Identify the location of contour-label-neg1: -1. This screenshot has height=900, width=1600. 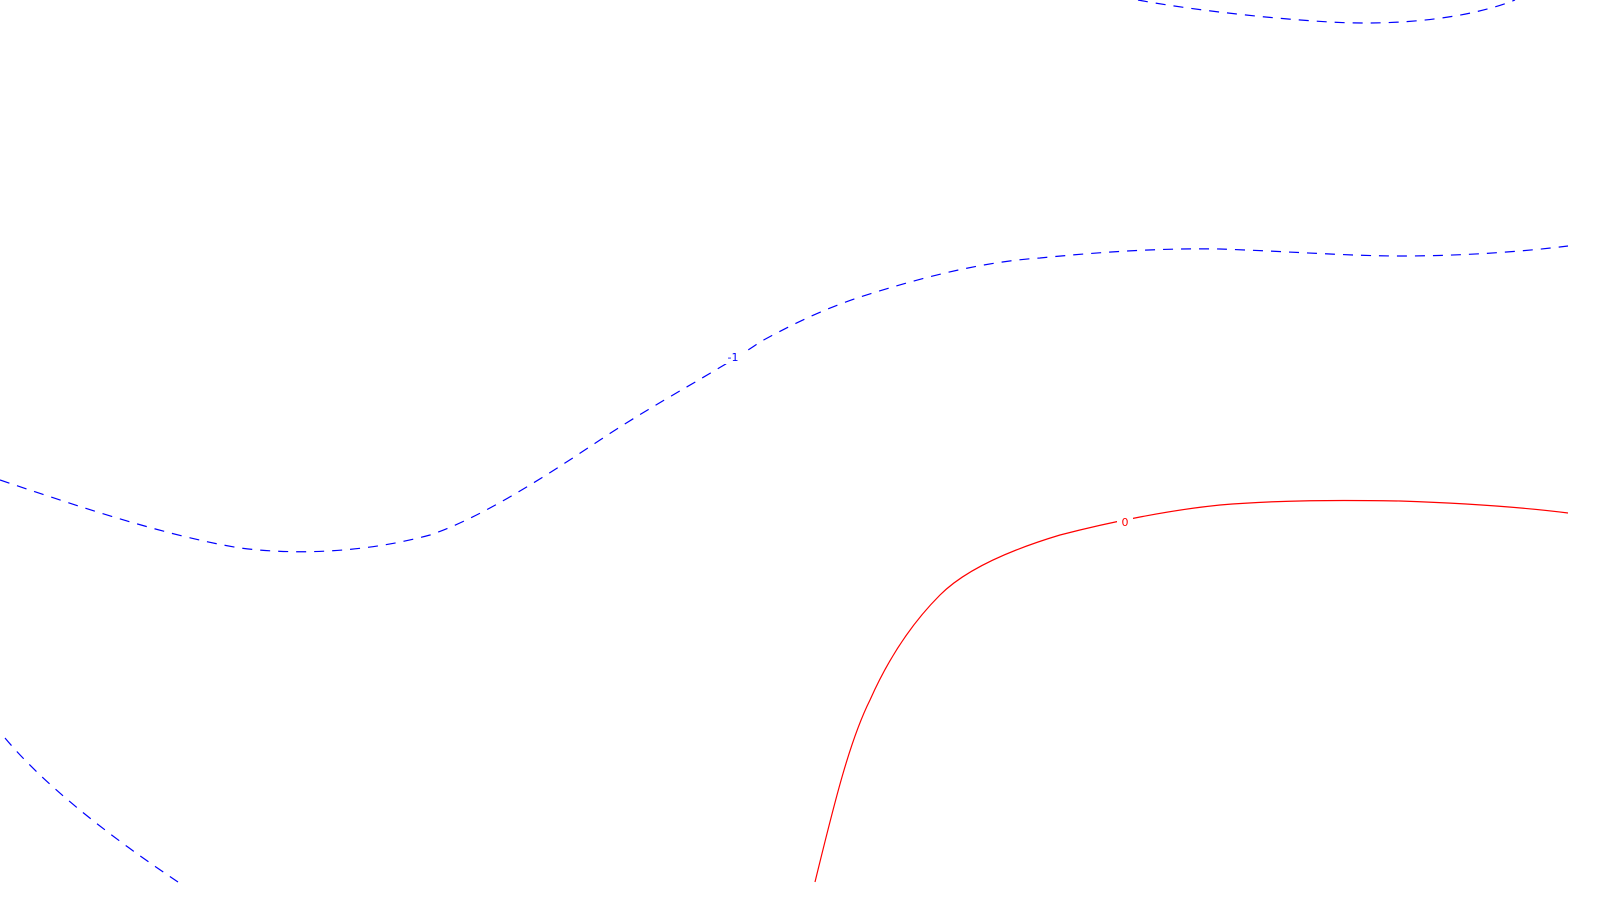
(733, 357).